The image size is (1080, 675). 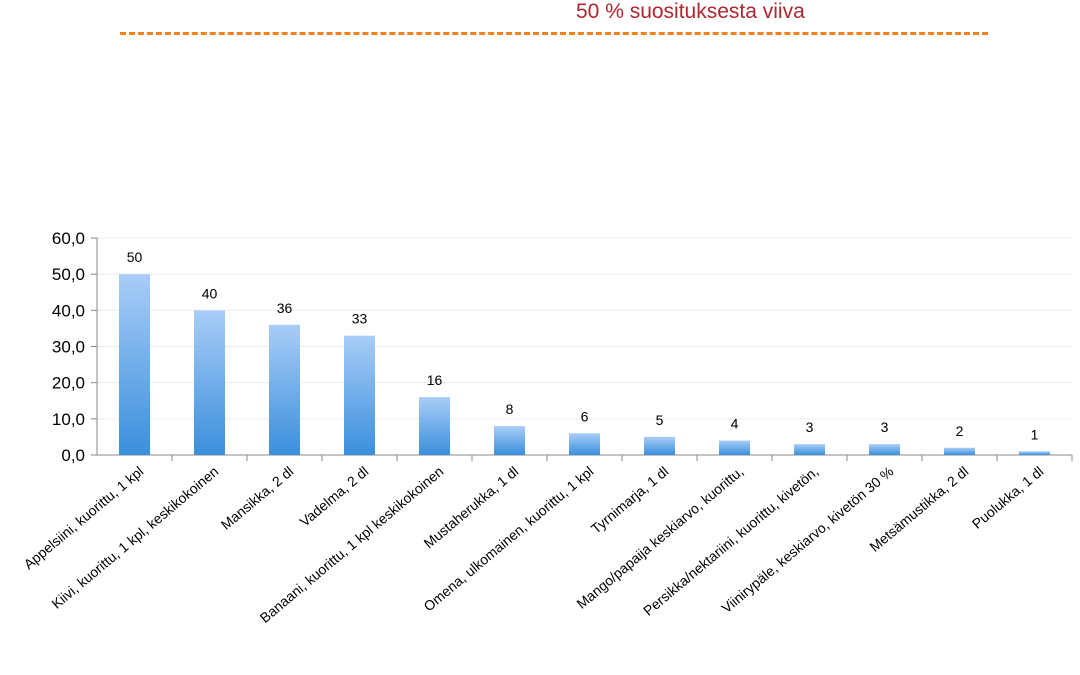 I want to click on data-label: 50, so click(x=135, y=257).